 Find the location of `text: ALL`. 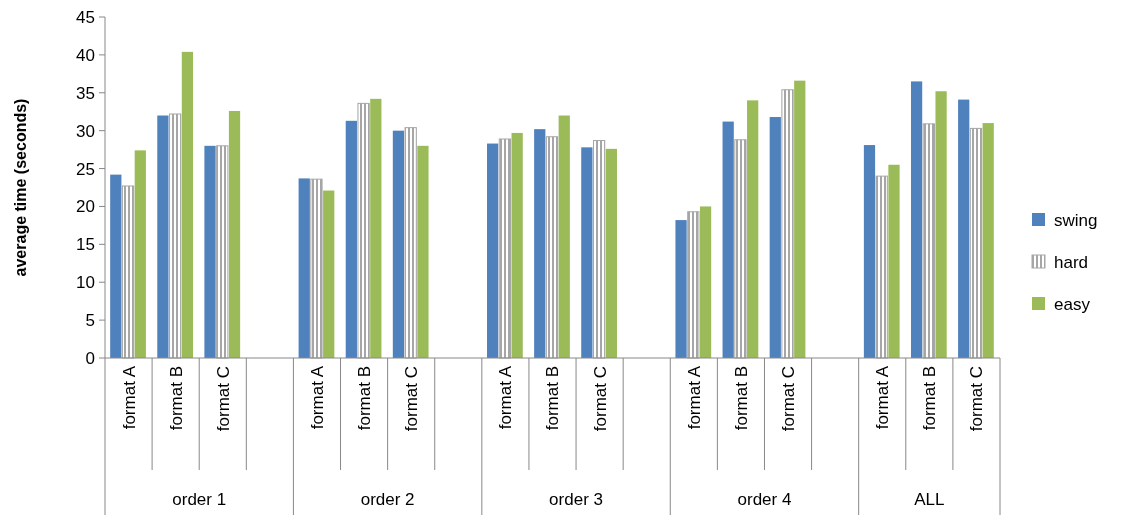

text: ALL is located at coordinates (929, 499).